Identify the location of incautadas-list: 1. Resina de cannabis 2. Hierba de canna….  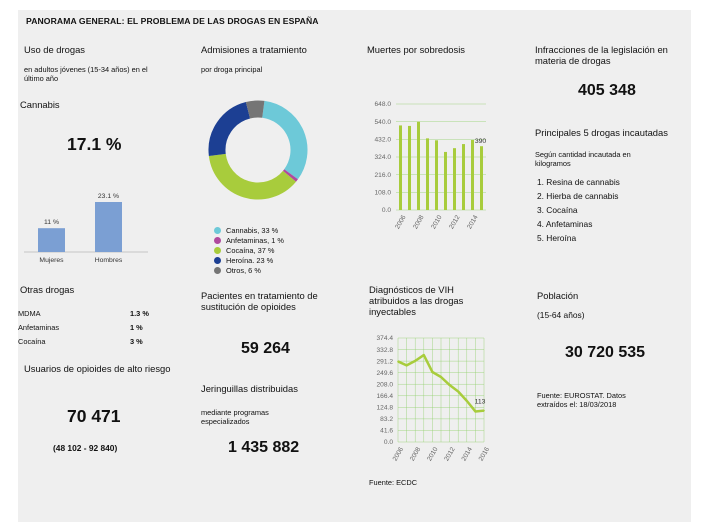
(578, 212).